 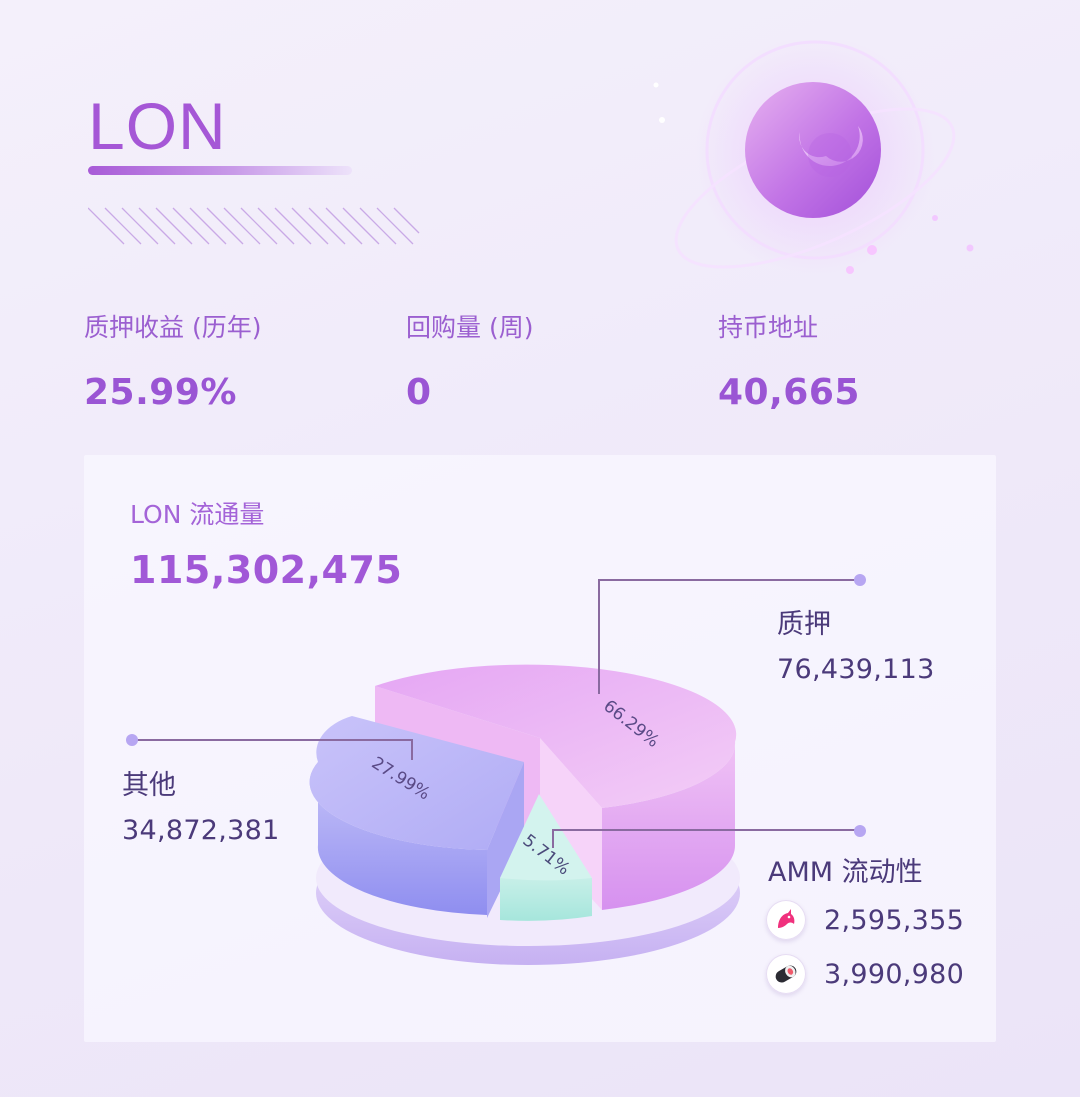 I want to click on stat-value: 40,665, so click(x=789, y=392).